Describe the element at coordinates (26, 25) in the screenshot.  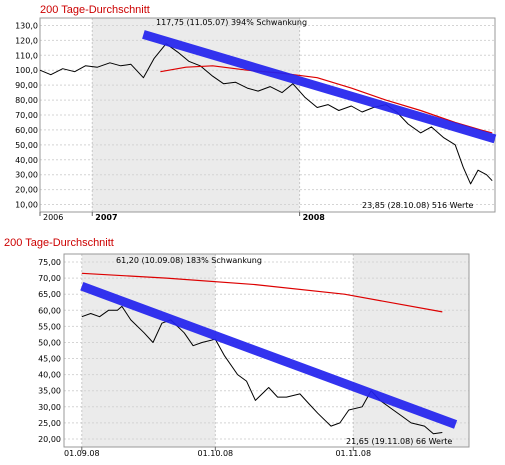
I see `y-tick-label: 130,0` at that location.